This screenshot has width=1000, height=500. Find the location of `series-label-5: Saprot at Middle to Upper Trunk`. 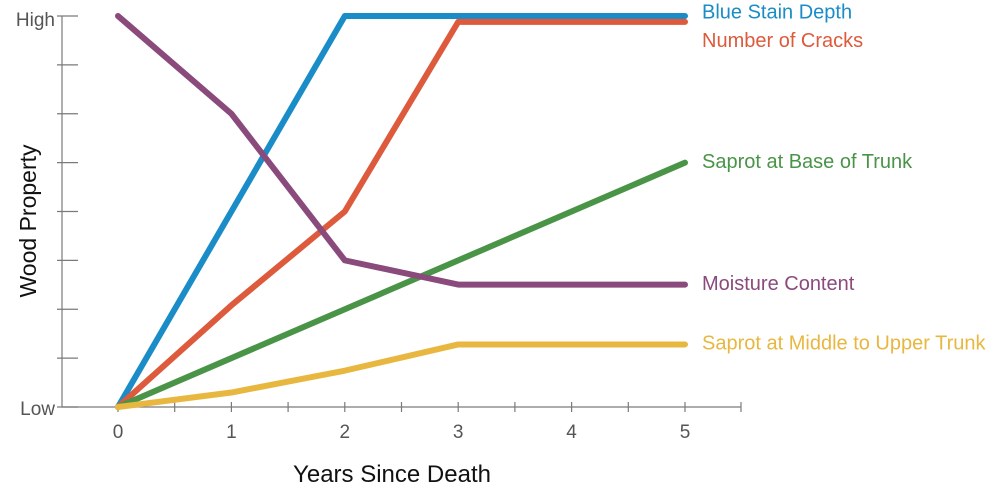

series-label-5: Saprot at Middle to Upper Trunk is located at coordinates (844, 344).